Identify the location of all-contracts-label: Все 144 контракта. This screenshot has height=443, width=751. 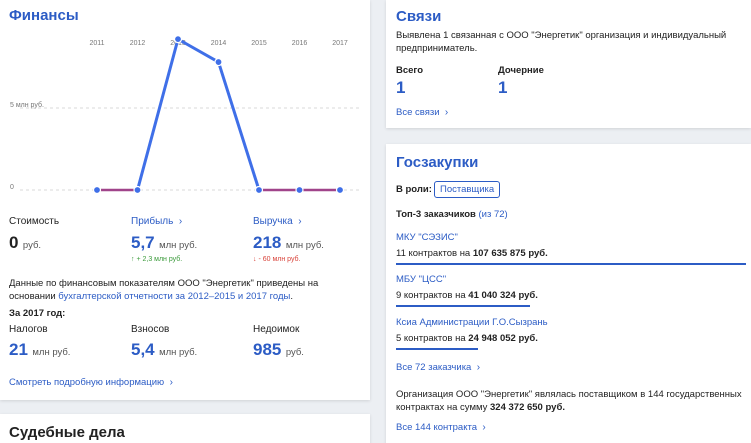
(437, 427).